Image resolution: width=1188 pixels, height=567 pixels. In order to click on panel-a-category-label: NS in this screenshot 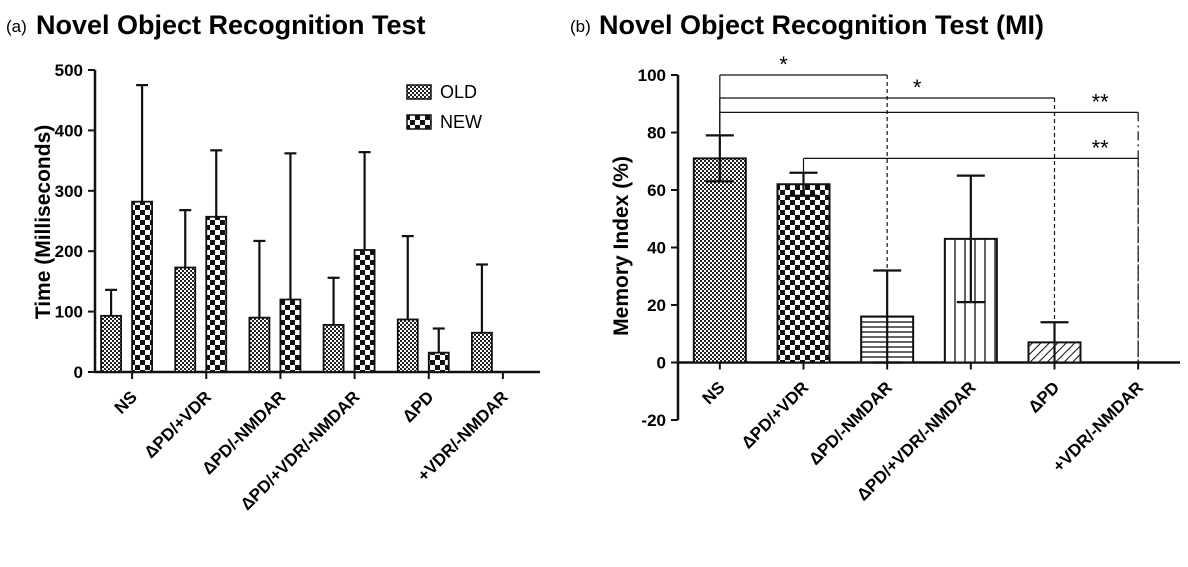, I will do `click(126, 402)`.